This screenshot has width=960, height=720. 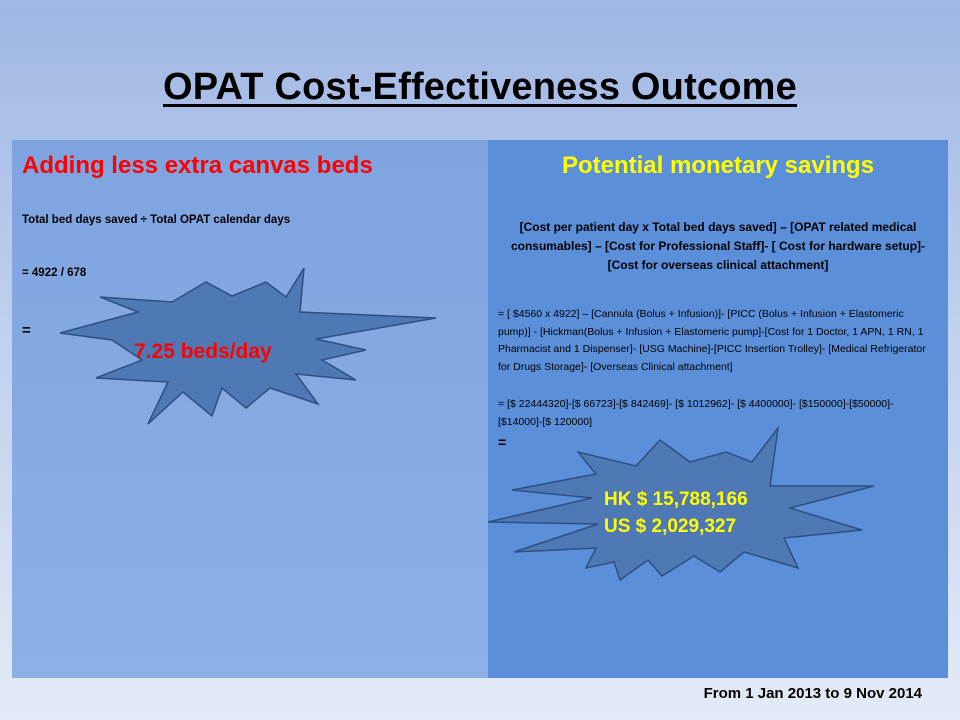 I want to click on left-heading: Adding less extra canvas beds, so click(x=197, y=165).